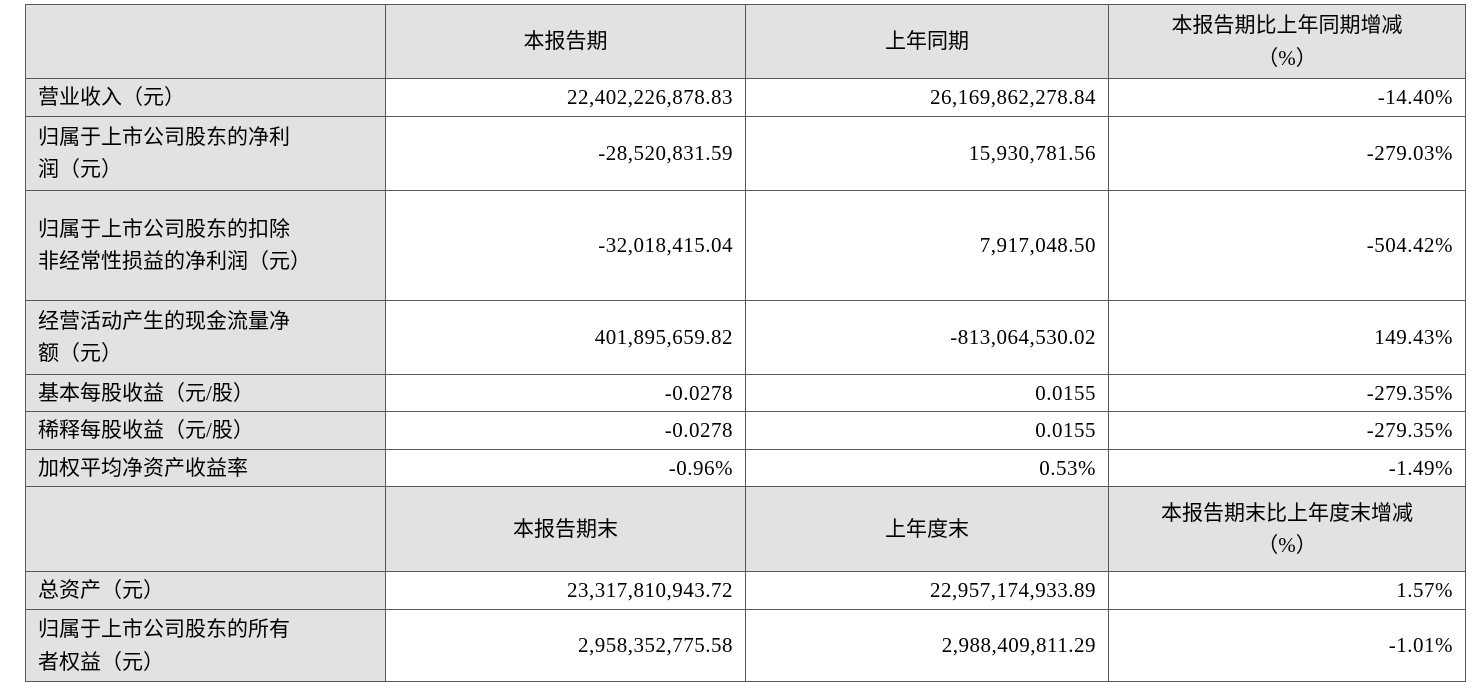 This screenshot has height=682, width=1481. What do you see at coordinates (1287, 645) in the screenshot?
I see `cell-change: -1.01%` at bounding box center [1287, 645].